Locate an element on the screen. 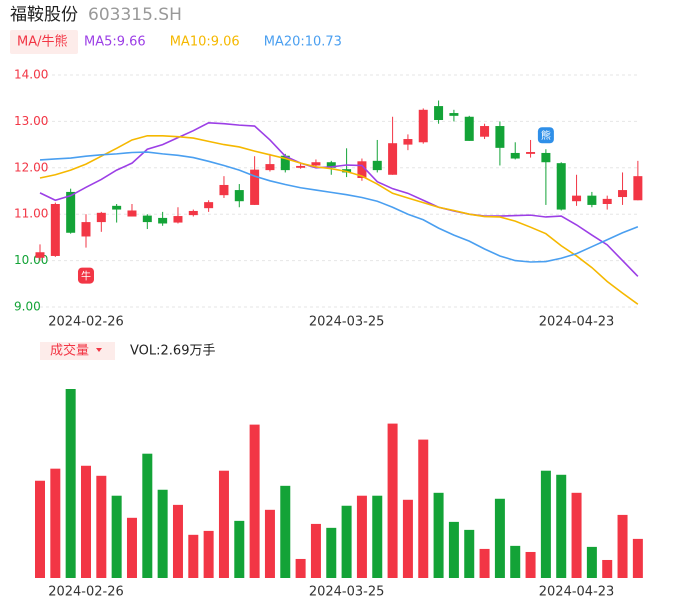  stock-code: 603315.SH is located at coordinates (135, 15).